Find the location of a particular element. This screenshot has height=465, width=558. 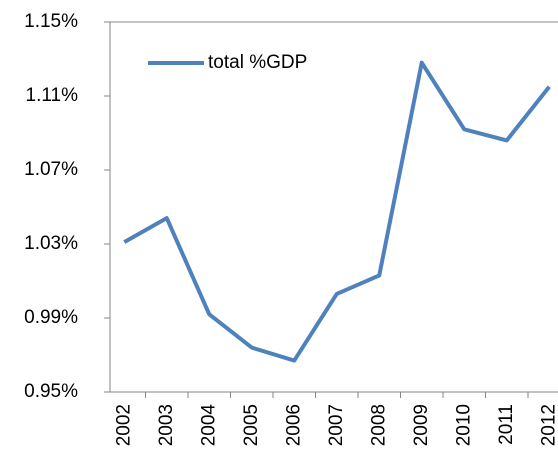

x-tick-label: 2011 is located at coordinates (506, 424).